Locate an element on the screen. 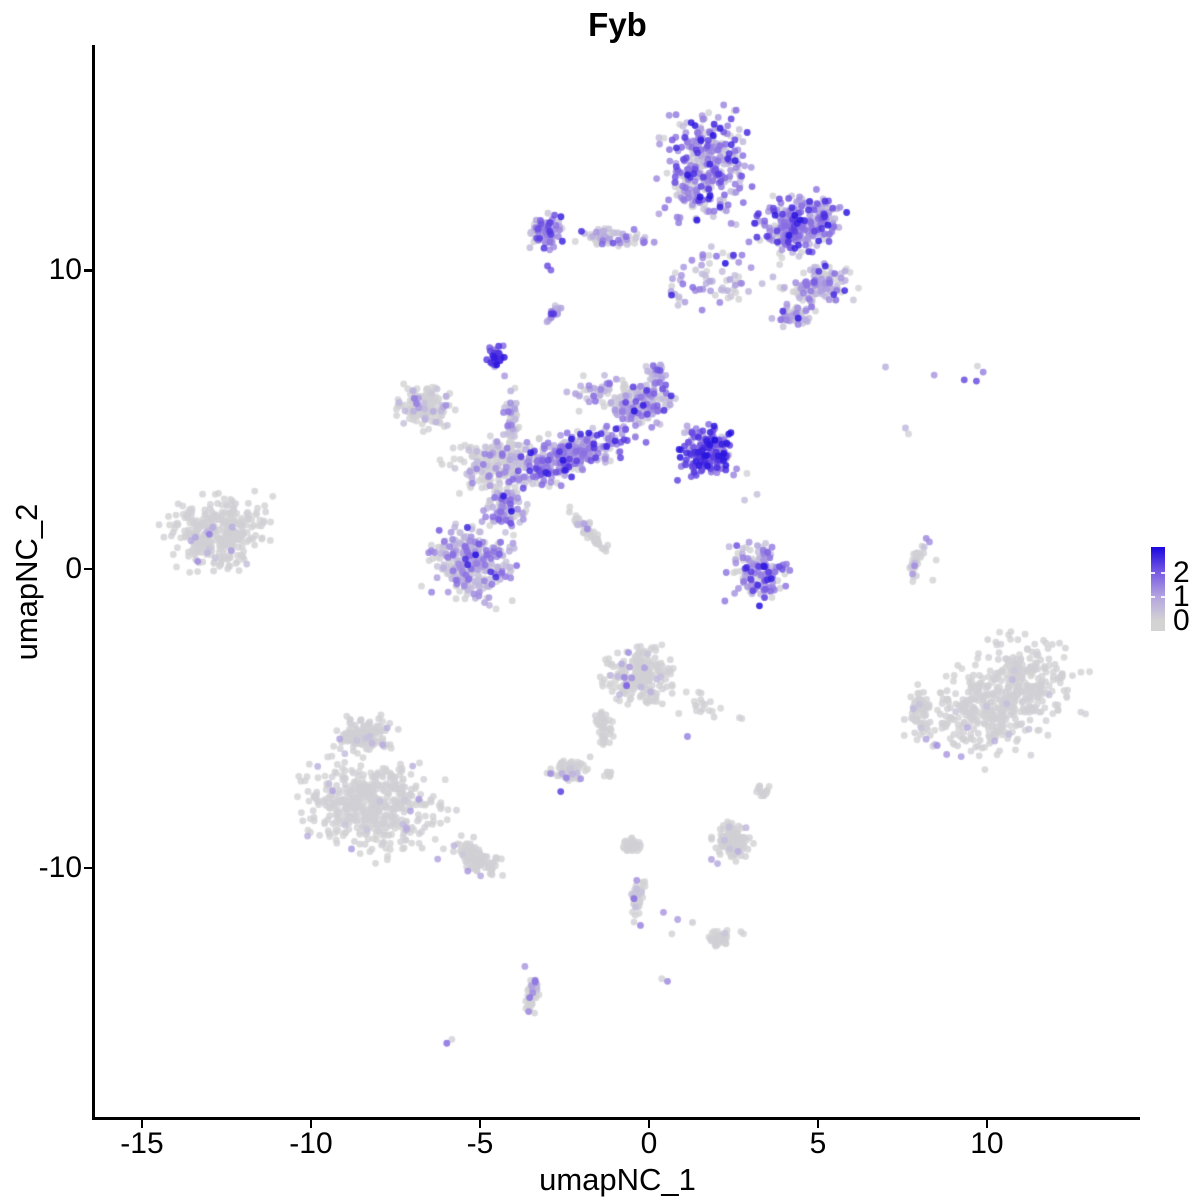  x-tick-label: 5 is located at coordinates (818, 1143).